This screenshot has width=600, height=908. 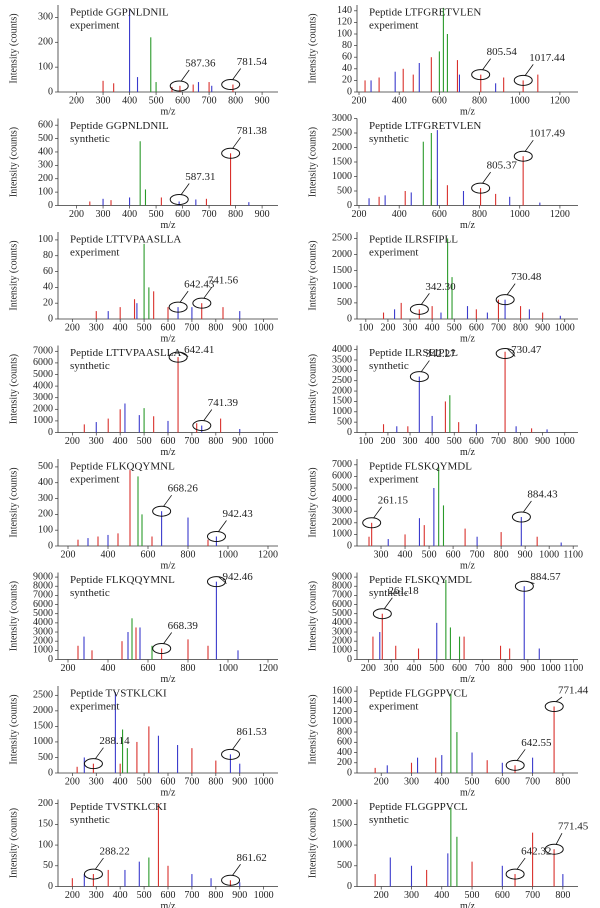 What do you see at coordinates (48, 865) in the screenshot?
I see `y-tick-label: 50` at bounding box center [48, 865].